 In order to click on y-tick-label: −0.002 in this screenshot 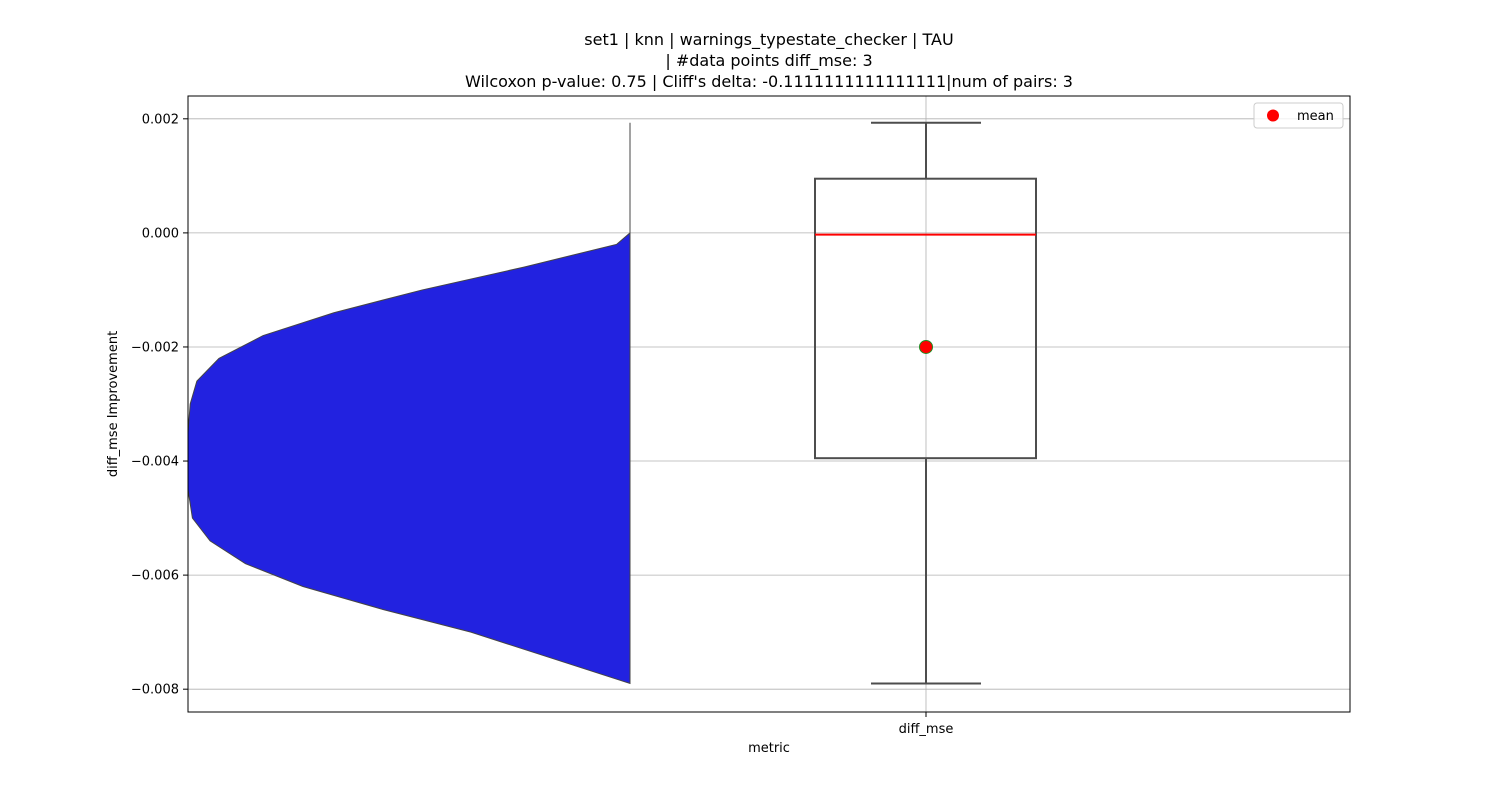, I will do `click(155, 347)`.